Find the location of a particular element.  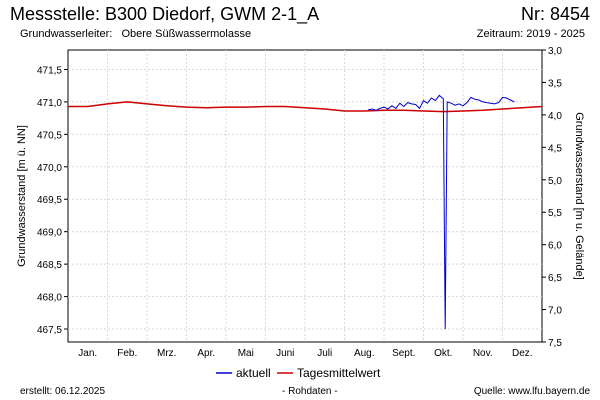

y2-tick-label: 3,5 is located at coordinates (555, 83).